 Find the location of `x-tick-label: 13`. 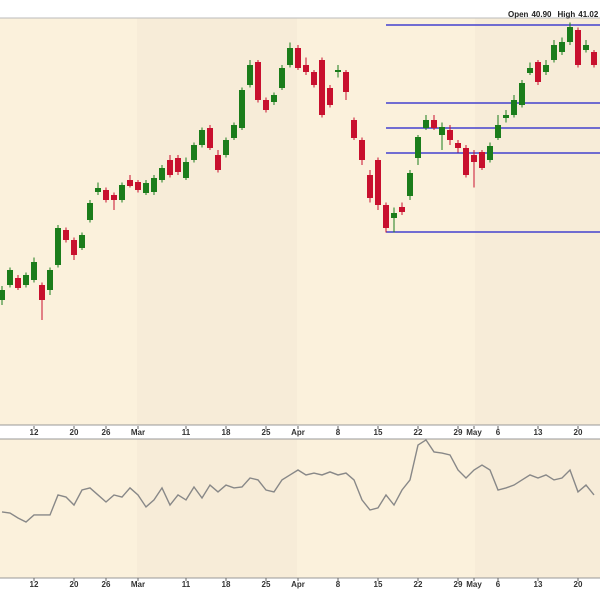

x-tick-label: 13 is located at coordinates (538, 584).